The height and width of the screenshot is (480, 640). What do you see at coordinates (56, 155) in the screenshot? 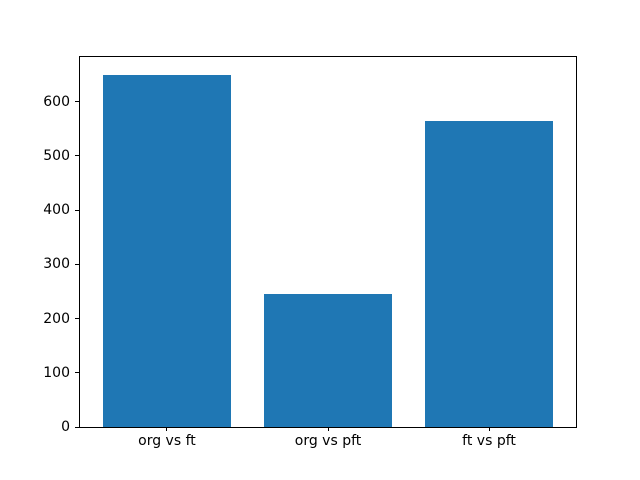
I see `y-tick-label: 500` at bounding box center [56, 155].